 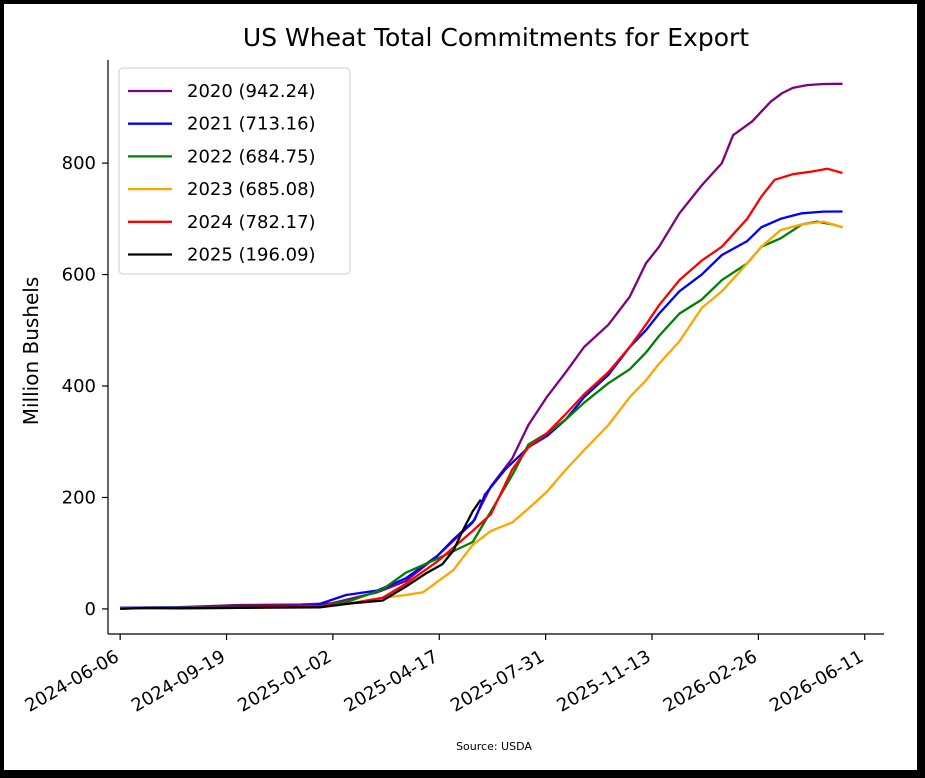 What do you see at coordinates (603, 681) in the screenshot?
I see `x-tick-label: 2025-11-13` at bounding box center [603, 681].